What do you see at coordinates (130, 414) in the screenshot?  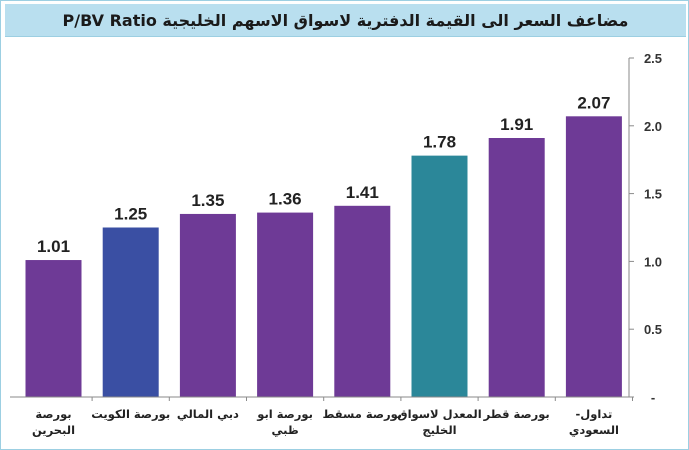 I see `category-label: بورصة الكويت` at bounding box center [130, 414].